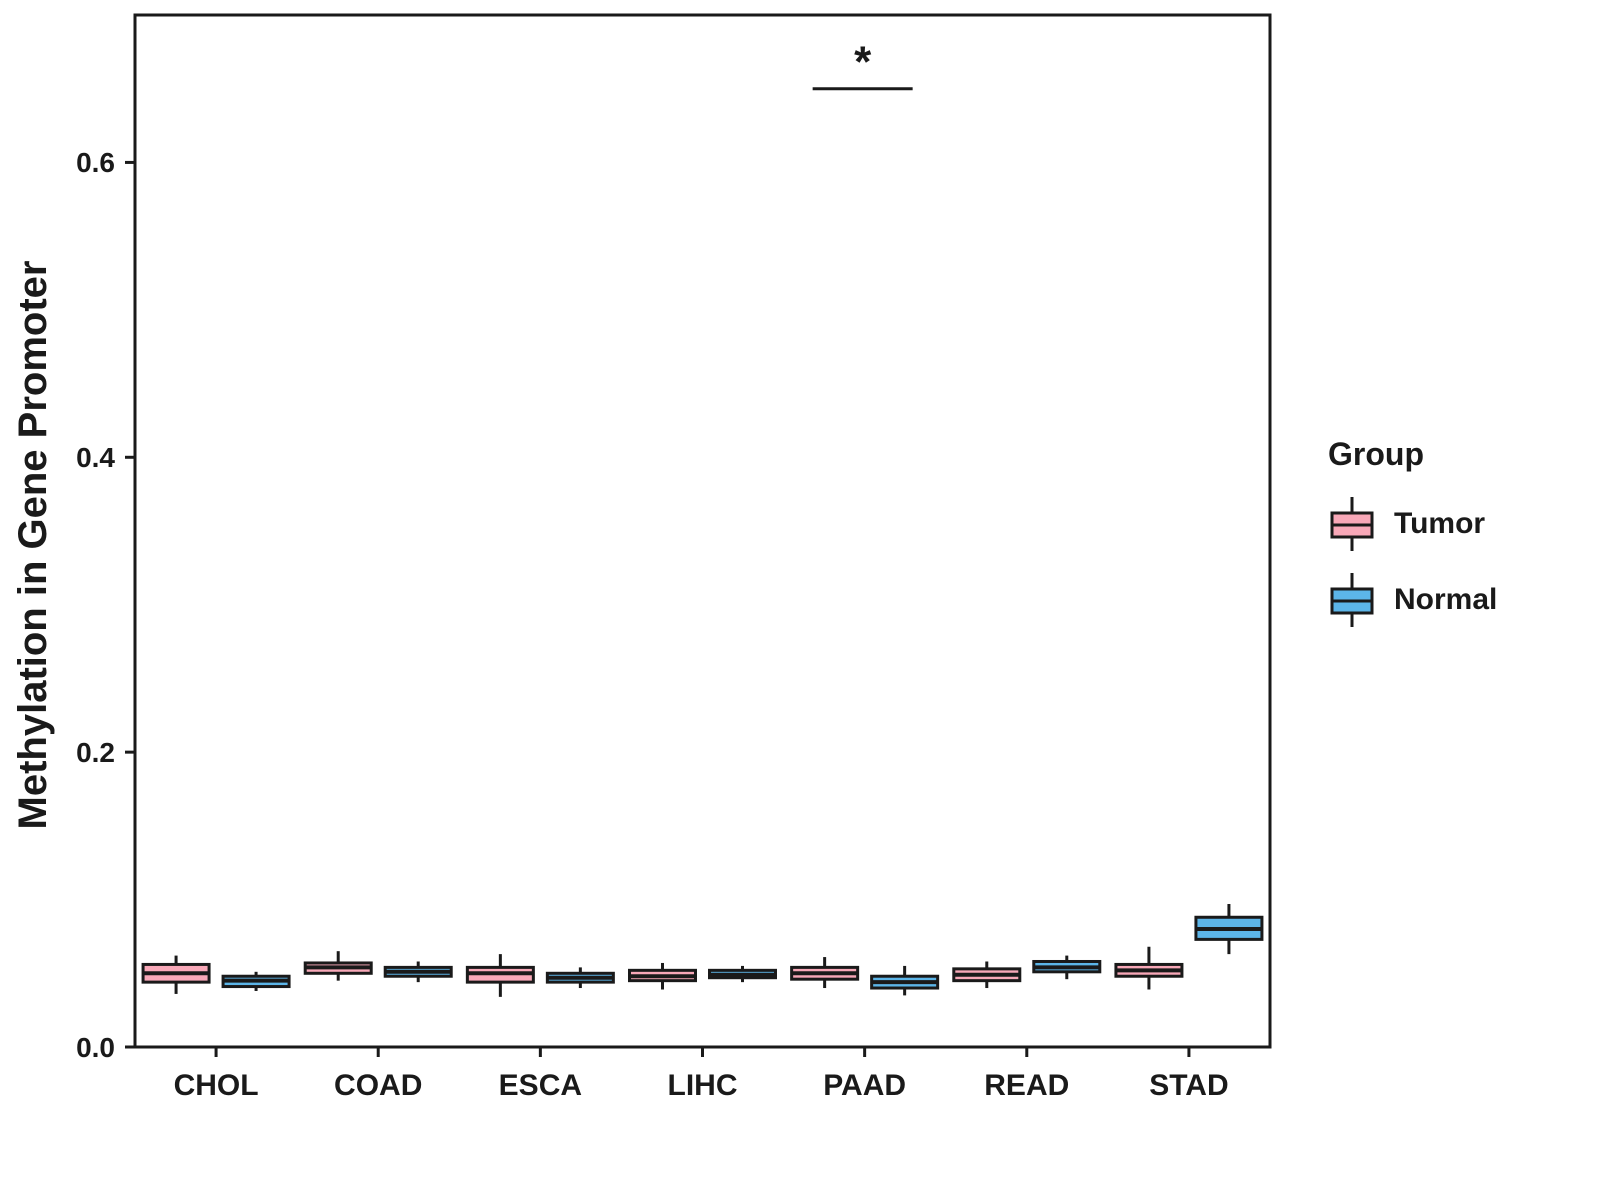  I want to click on significance-star: *, so click(863, 62).